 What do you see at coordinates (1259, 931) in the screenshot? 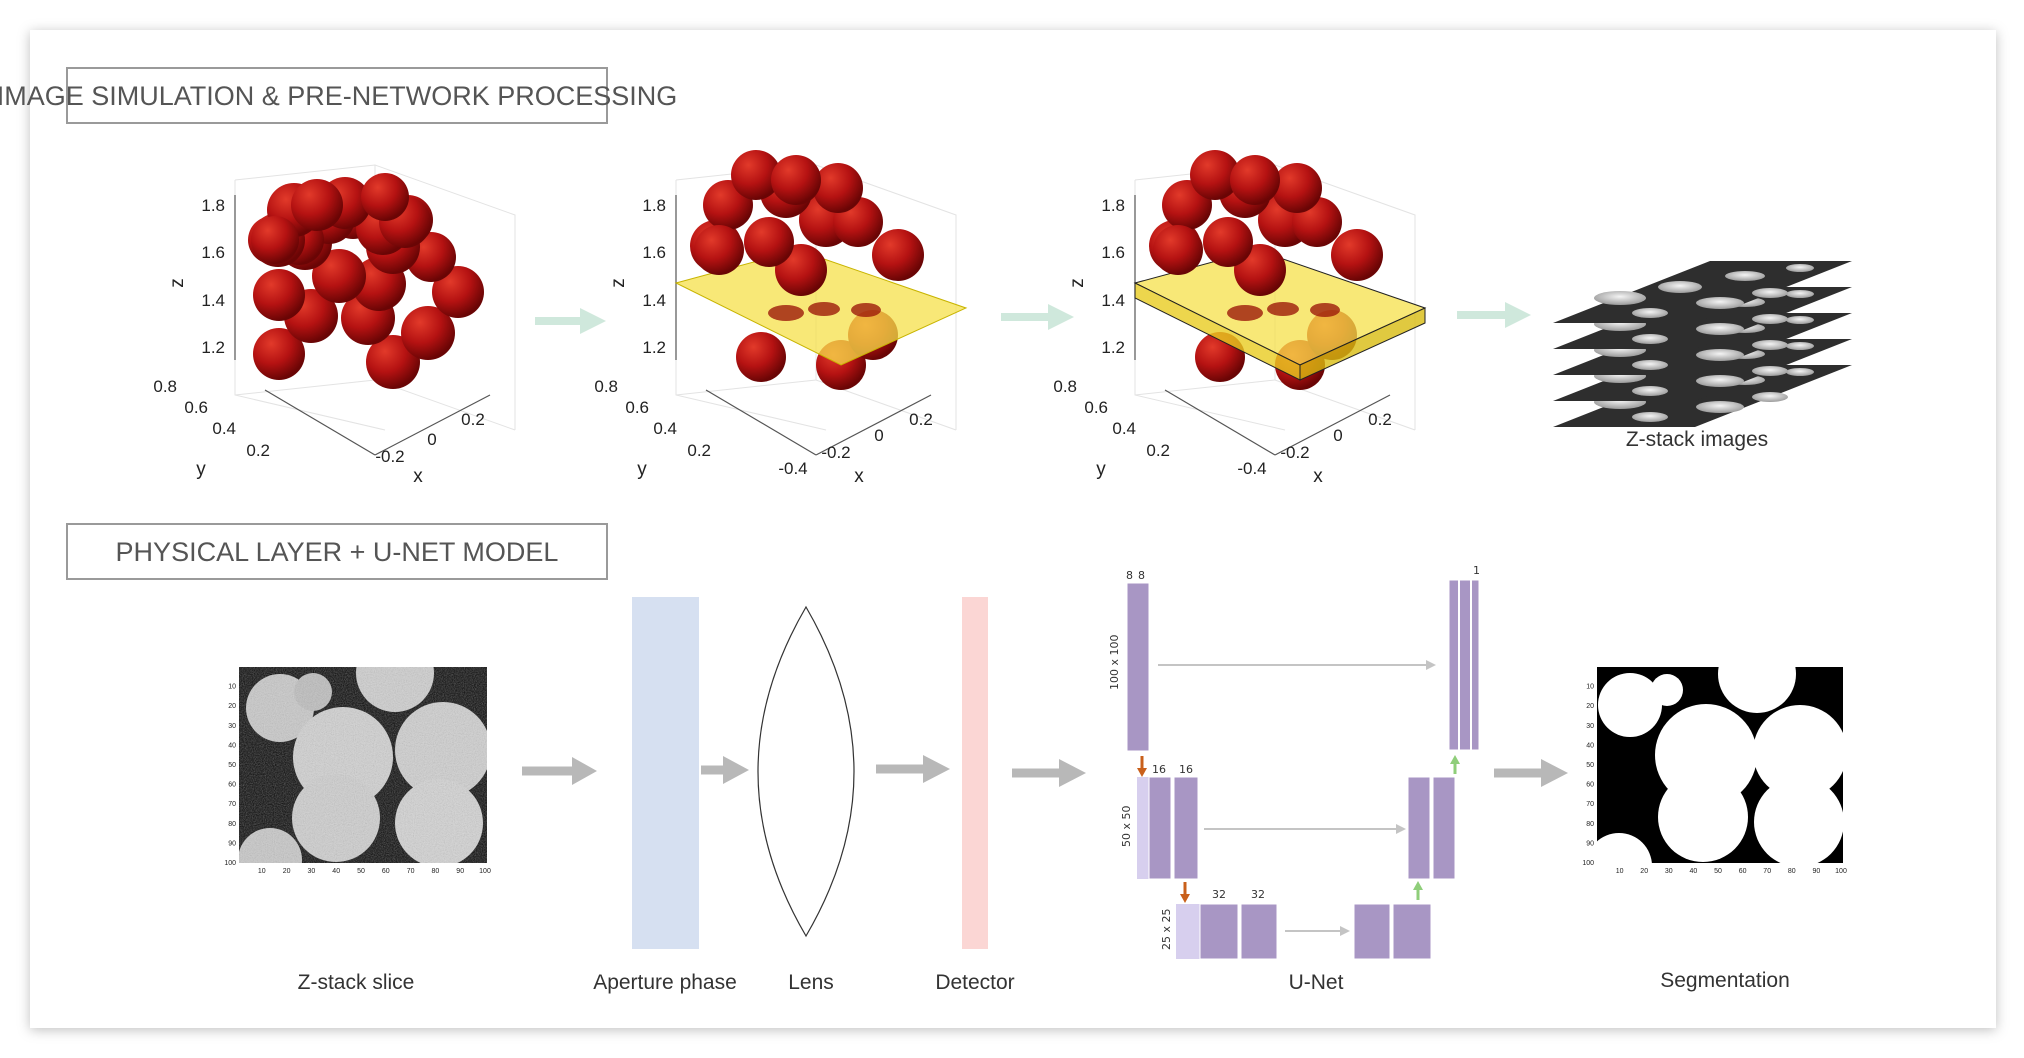
I see `unet-block-l3b` at bounding box center [1259, 931].